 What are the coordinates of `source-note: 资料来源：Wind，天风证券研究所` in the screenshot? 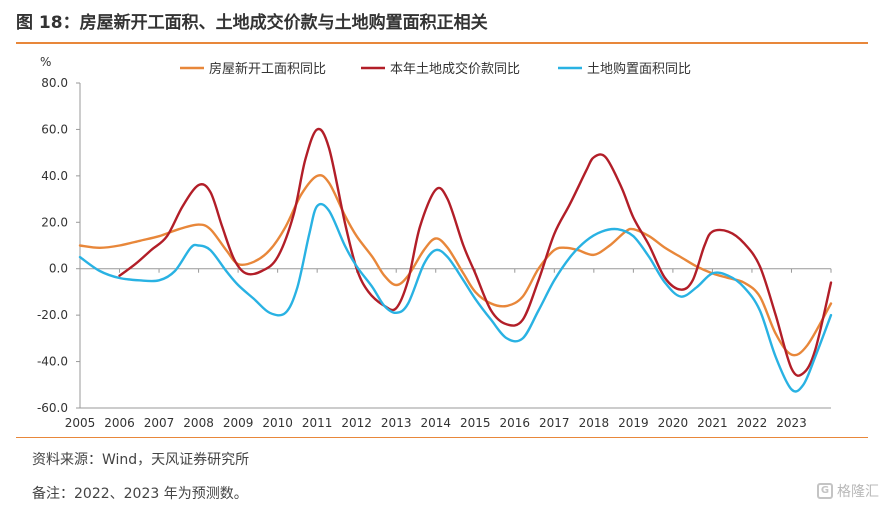 It's located at (141, 460).